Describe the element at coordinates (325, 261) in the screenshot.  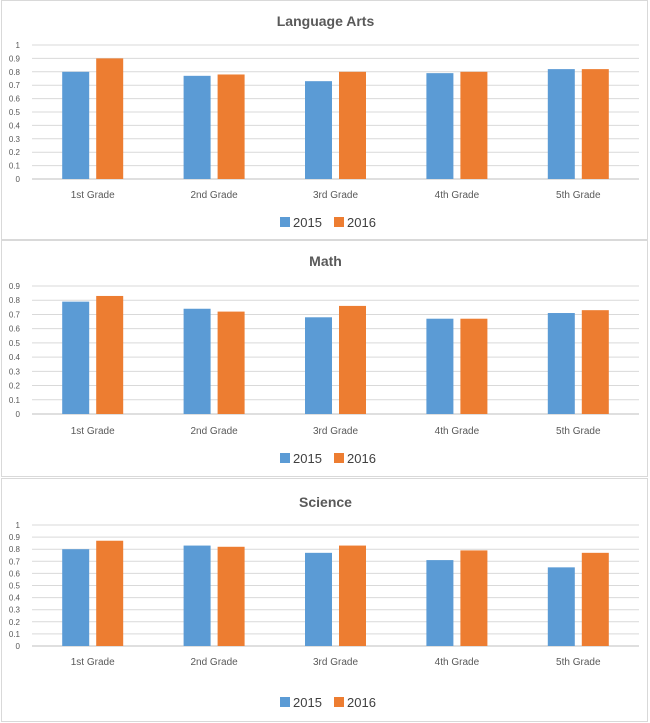
I see `chart-title: Math` at that location.